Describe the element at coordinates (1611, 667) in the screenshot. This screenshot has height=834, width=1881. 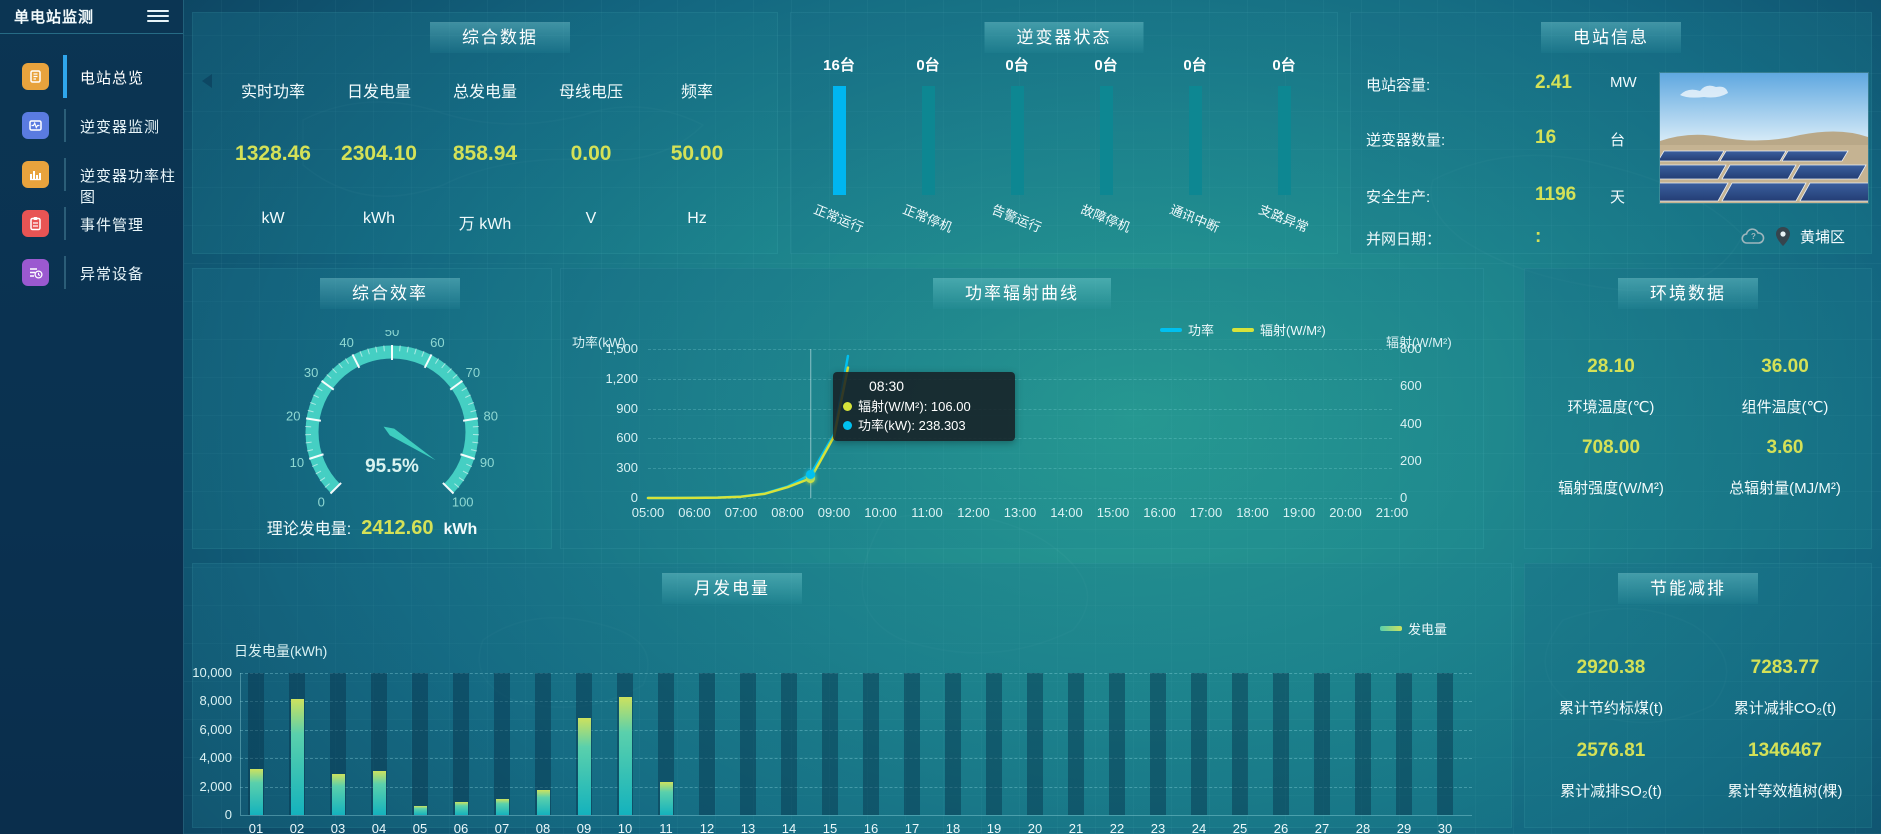
I see `metric-value: 2920.38` at that location.